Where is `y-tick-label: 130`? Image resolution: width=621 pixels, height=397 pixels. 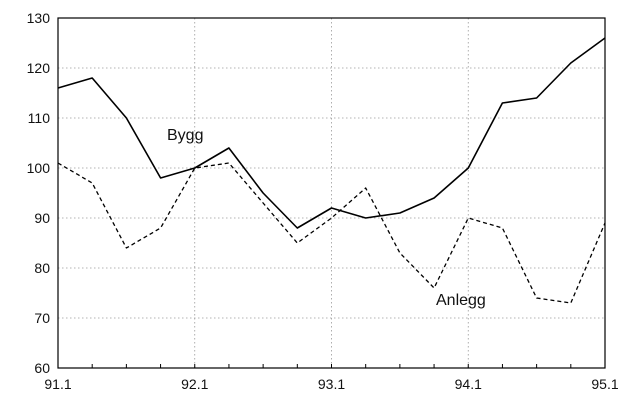
y-tick-label: 130 is located at coordinates (39, 18).